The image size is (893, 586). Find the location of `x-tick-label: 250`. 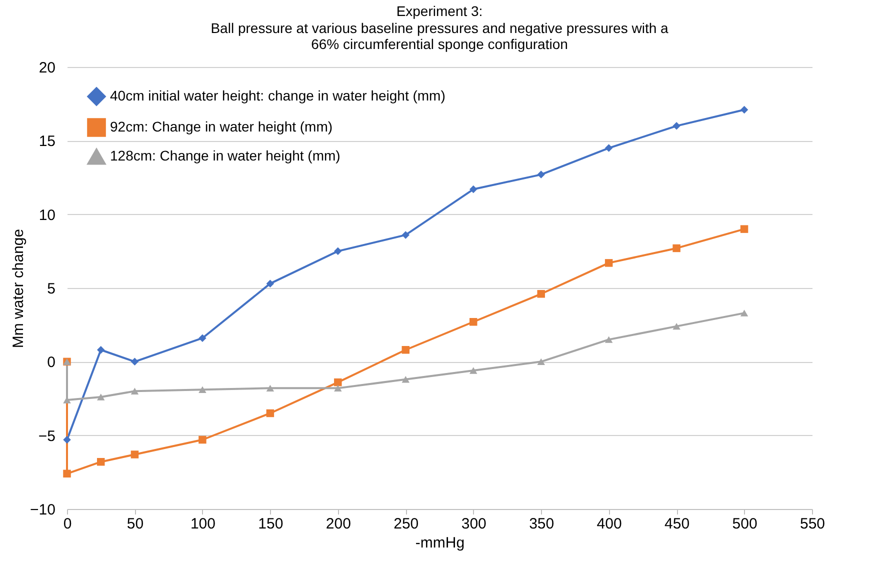

x-tick-label: 250 is located at coordinates (406, 524).